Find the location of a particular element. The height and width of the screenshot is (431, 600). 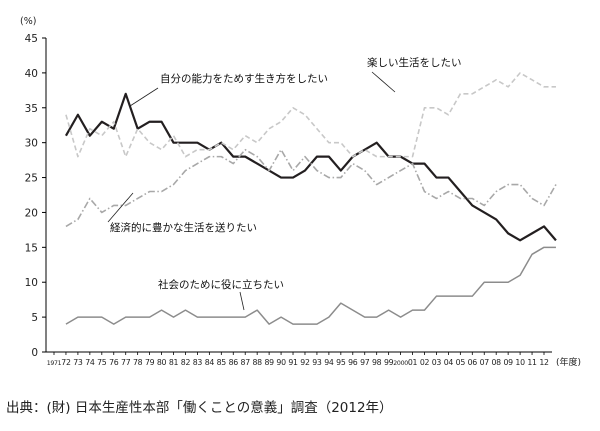

x-tick-label: 93 is located at coordinates (317, 362).